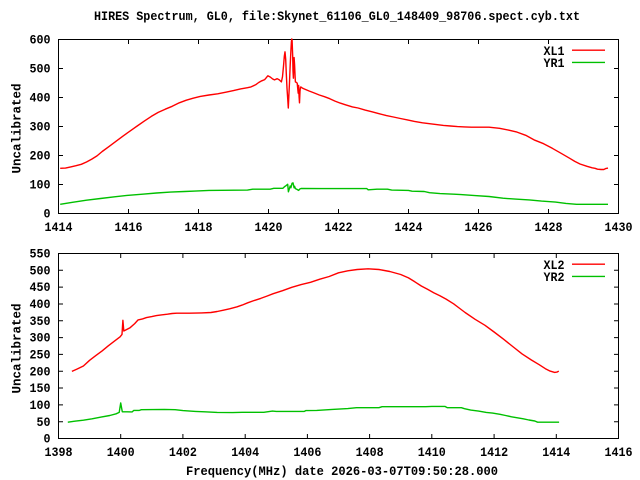  What do you see at coordinates (554, 266) in the screenshot?
I see `svg-text: XL2` at bounding box center [554, 266].